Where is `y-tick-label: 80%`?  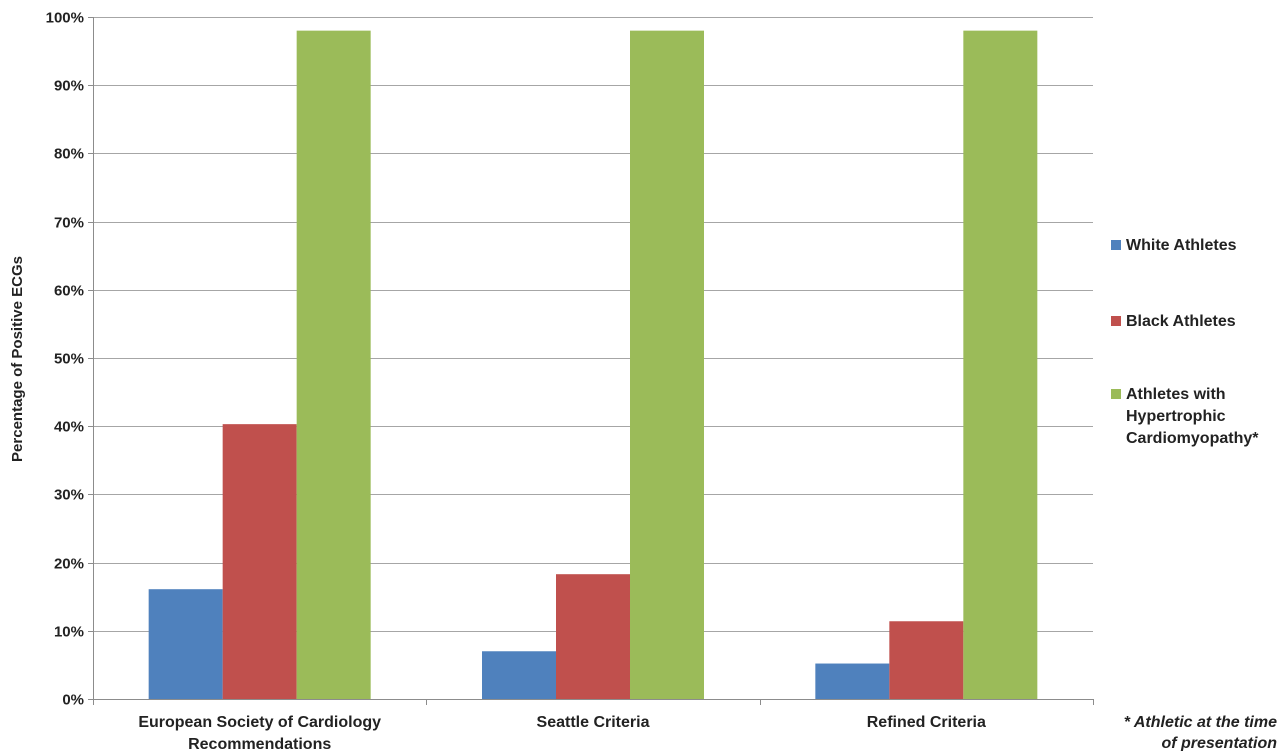
y-tick-label: 80% is located at coordinates (69, 154).